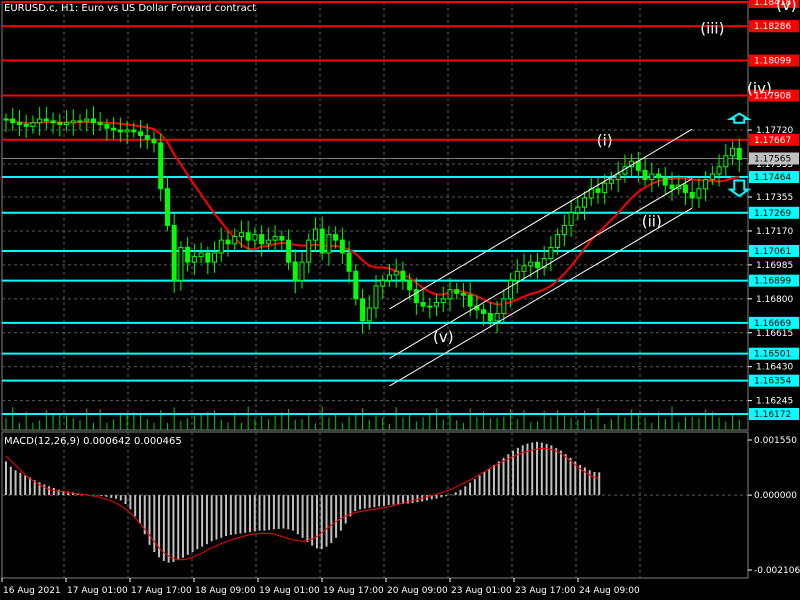 This screenshot has height=600, width=800. I want to click on level-price-label: 1.16172, so click(772, 415).